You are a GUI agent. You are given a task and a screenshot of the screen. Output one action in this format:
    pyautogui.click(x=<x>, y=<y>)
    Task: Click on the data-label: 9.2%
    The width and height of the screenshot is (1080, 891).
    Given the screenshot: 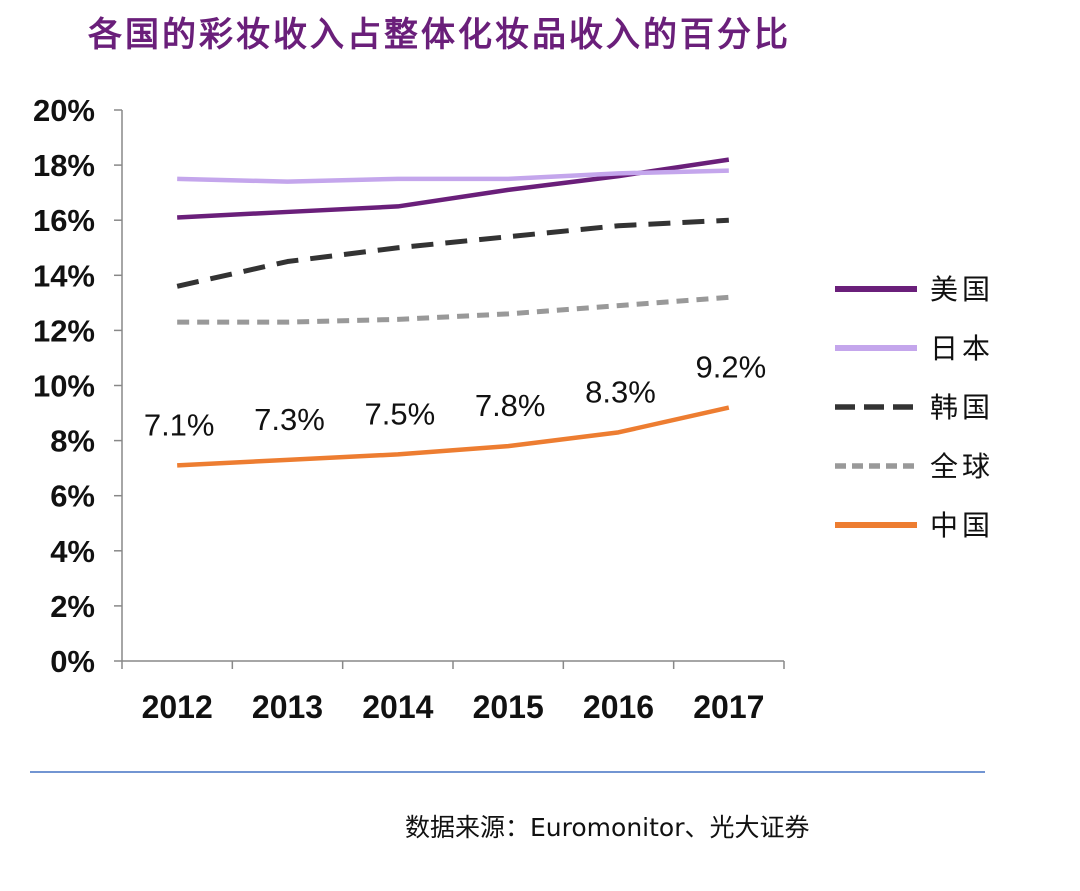 What is the action you would take?
    pyautogui.click(x=730, y=367)
    